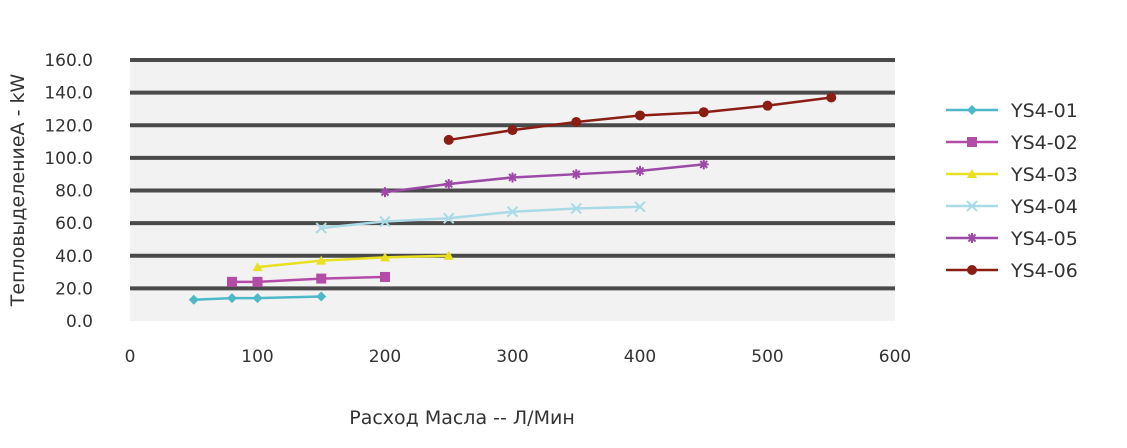  Describe the element at coordinates (512, 357) in the screenshot. I see `x-tick-label: 300` at that location.